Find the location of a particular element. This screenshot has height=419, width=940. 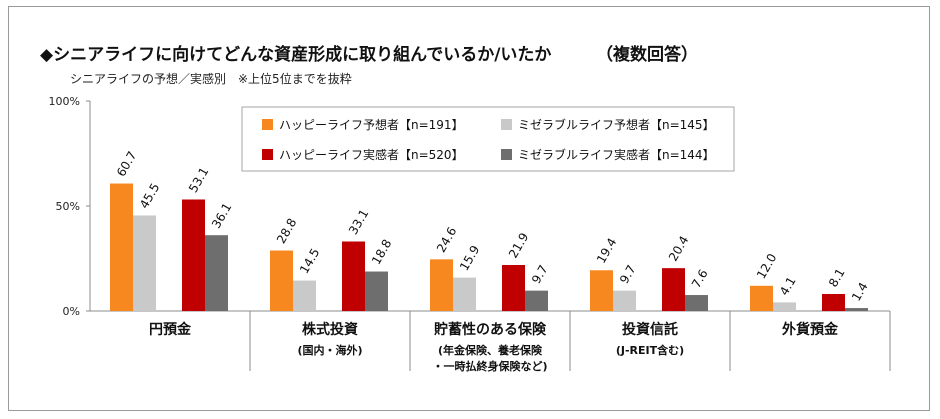

x-category-label: 円預金 is located at coordinates (170, 329).